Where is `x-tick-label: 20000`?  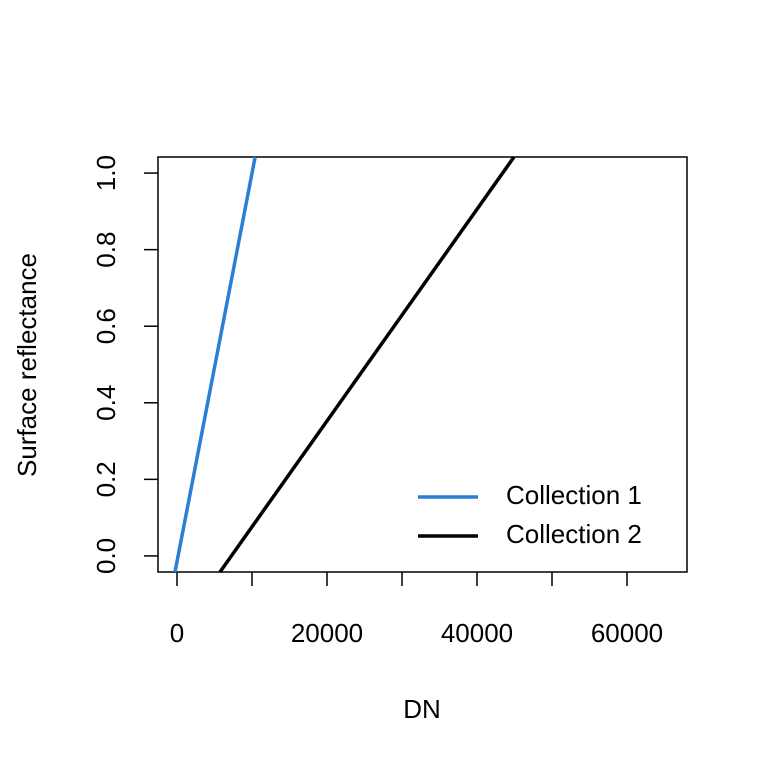
x-tick-label: 20000 is located at coordinates (327, 633).